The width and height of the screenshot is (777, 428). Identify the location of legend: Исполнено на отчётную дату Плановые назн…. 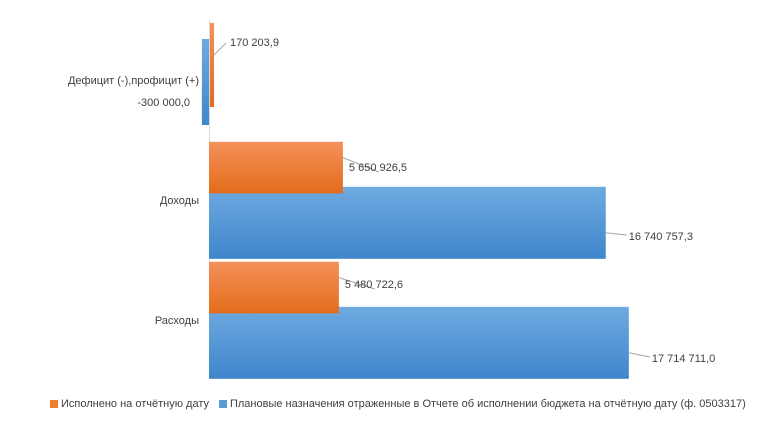
(398, 404).